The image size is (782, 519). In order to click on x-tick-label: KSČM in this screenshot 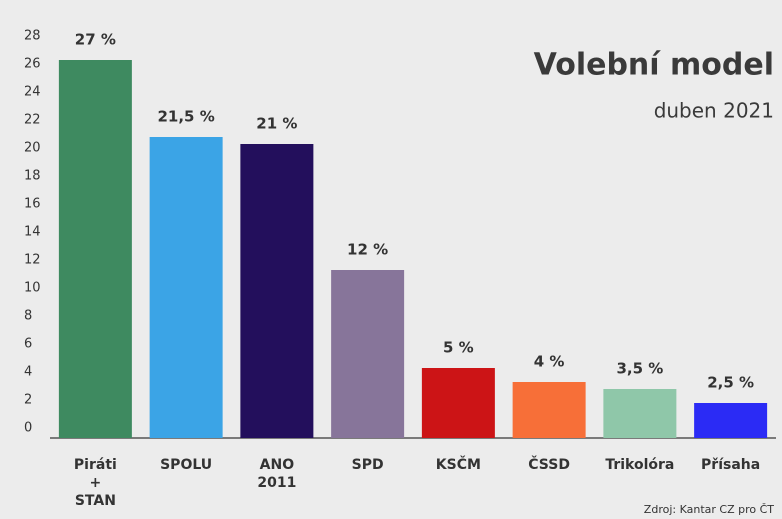, I will do `click(458, 465)`.